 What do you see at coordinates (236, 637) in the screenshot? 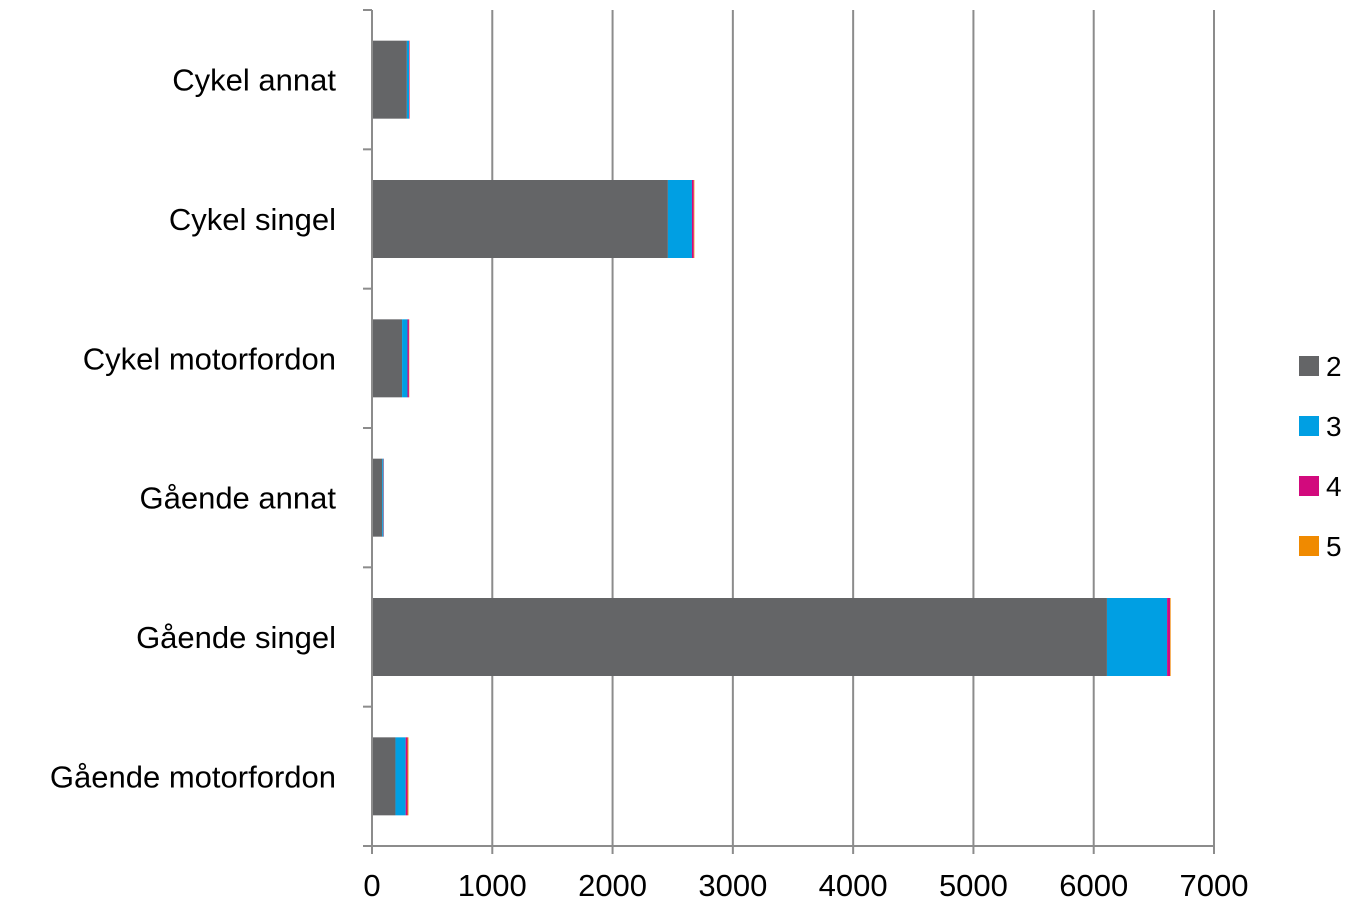
I see `category-label: Gående singel` at bounding box center [236, 637].